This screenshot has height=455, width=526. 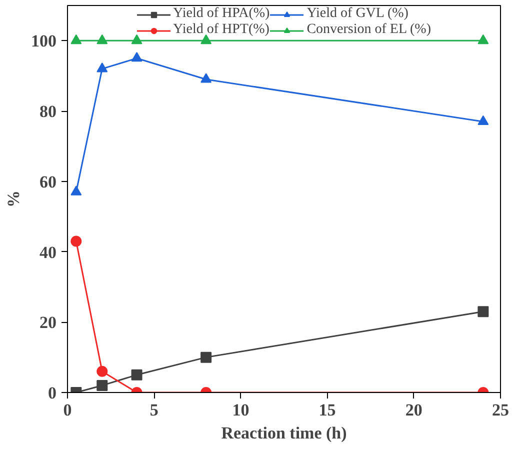 What do you see at coordinates (52, 393) in the screenshot?
I see `y-tick-label: 0` at bounding box center [52, 393].